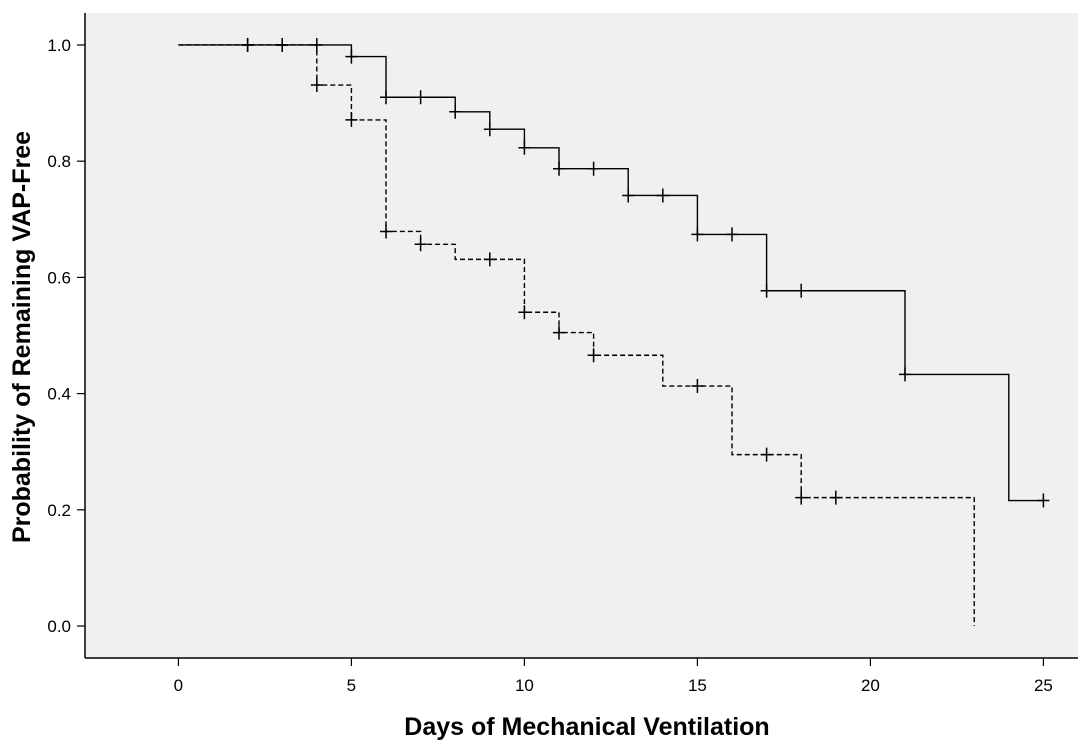 The image size is (1078, 745). I want to click on y-tick-label: 0.8, so click(59, 161).